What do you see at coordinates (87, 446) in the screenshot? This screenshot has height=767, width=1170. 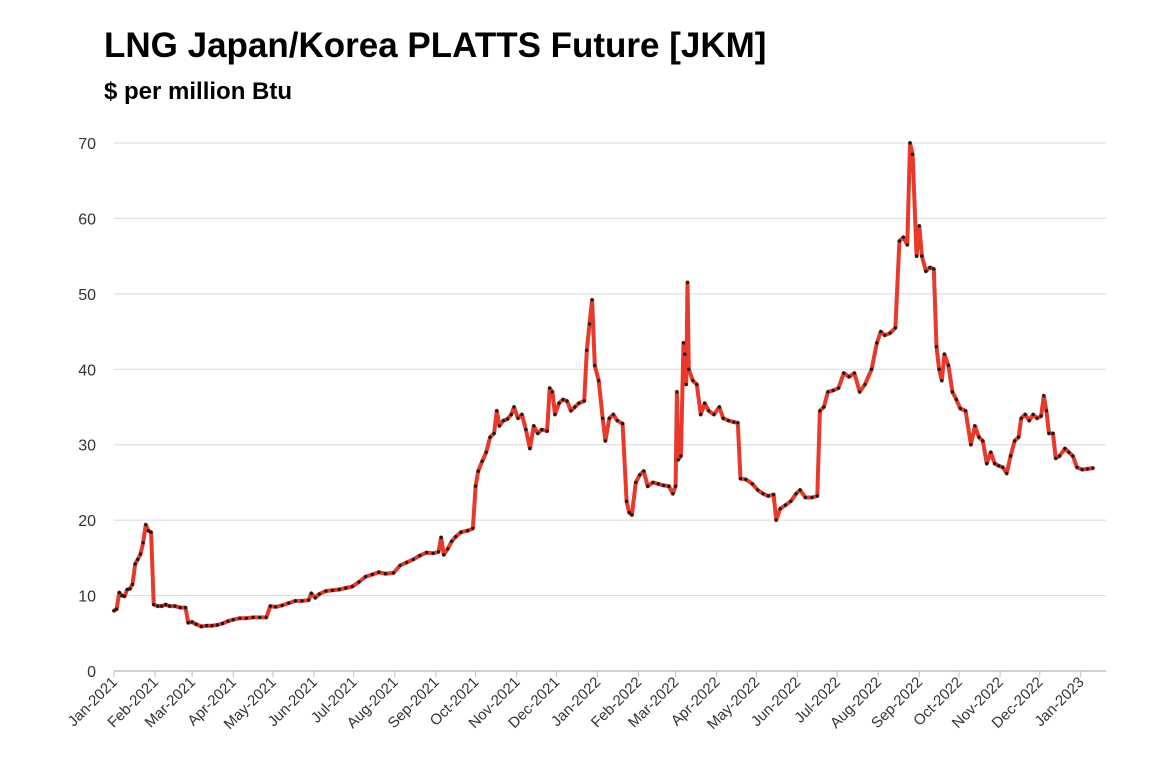 I see `y-tick-label: 30` at bounding box center [87, 446].